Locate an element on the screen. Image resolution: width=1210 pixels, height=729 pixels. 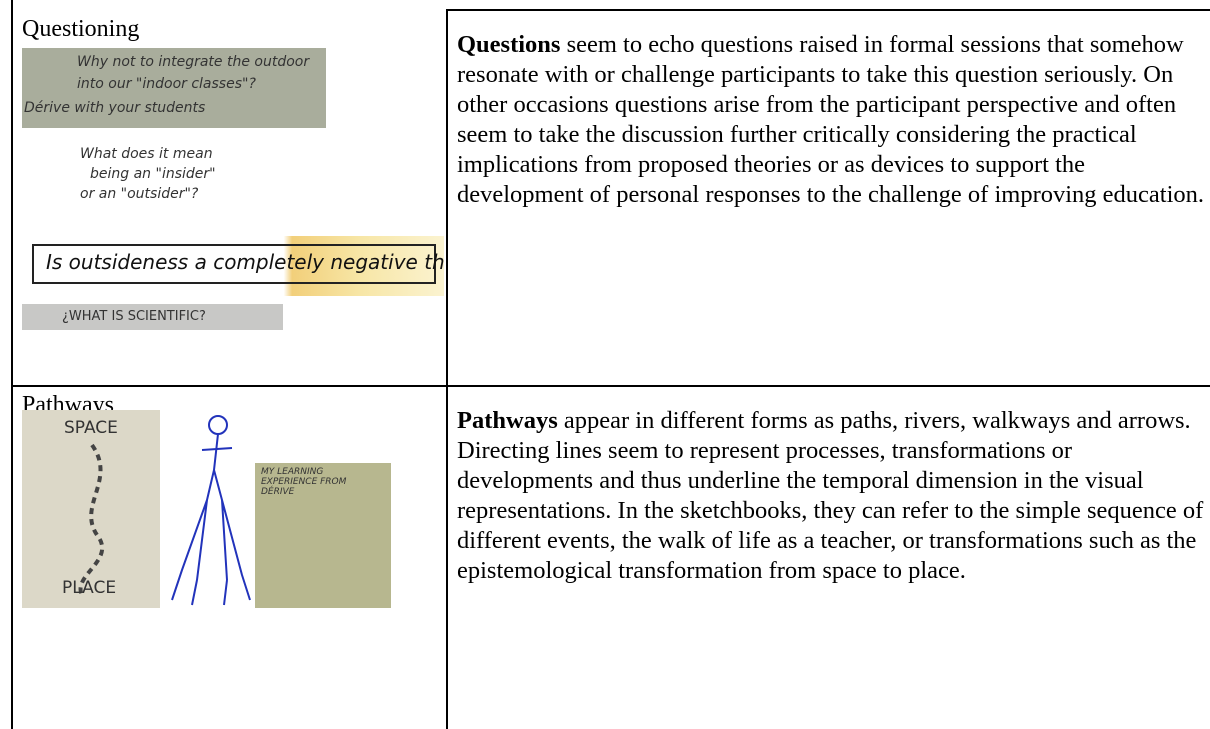
sketch-image is located at coordinates (207, 509).